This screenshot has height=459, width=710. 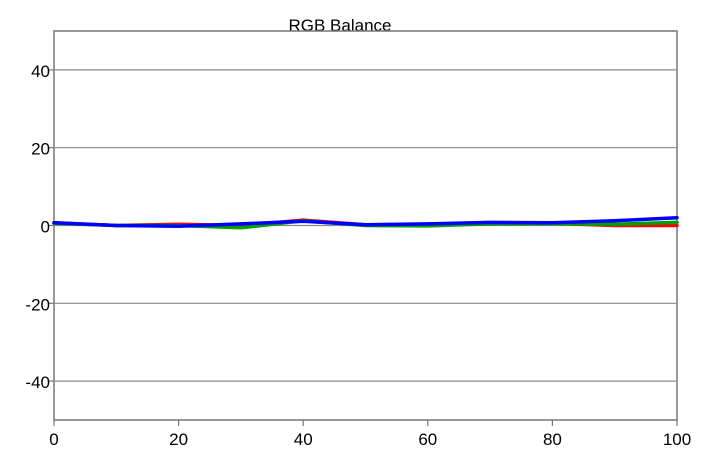 I want to click on x-tick-label: 100, so click(x=677, y=439).